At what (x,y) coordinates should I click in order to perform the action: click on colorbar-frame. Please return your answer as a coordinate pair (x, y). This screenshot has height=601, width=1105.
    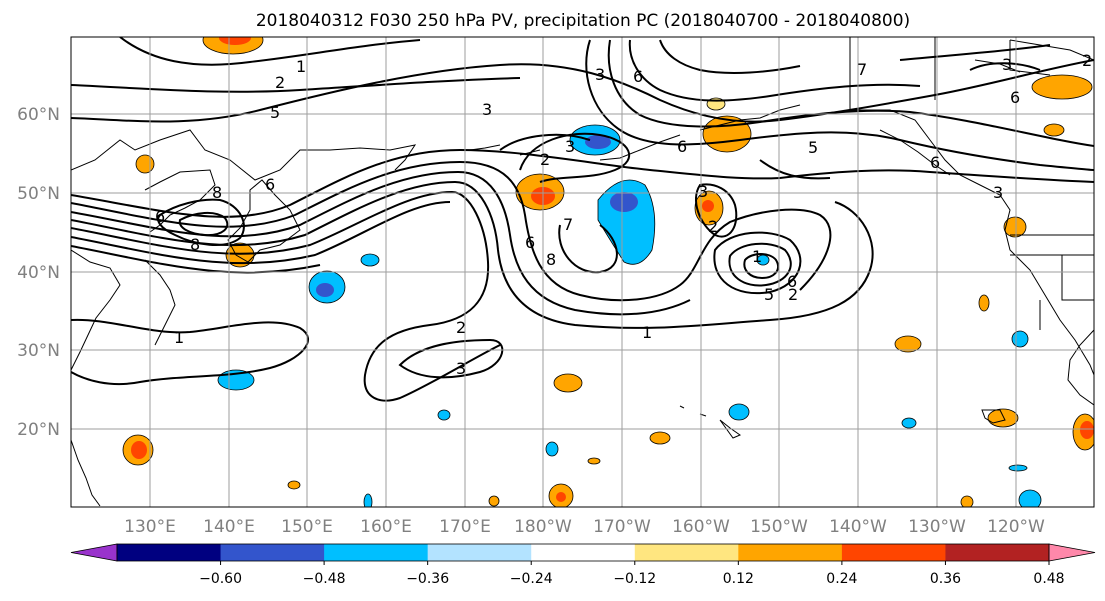
    Looking at the image, I should click on (583, 552).